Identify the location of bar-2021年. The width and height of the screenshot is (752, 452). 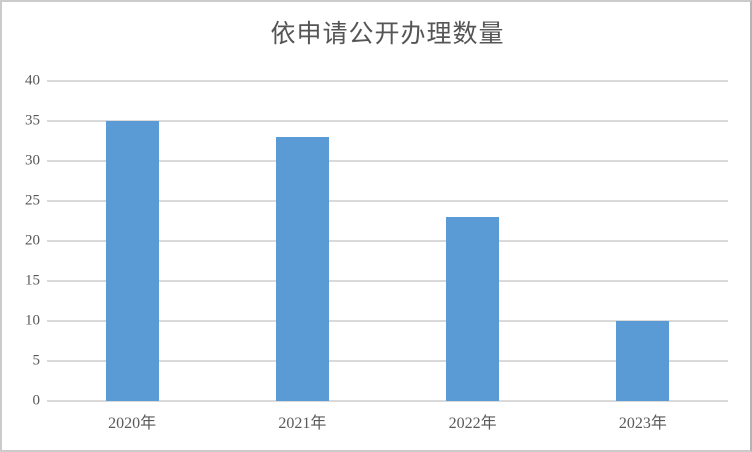
(302, 269).